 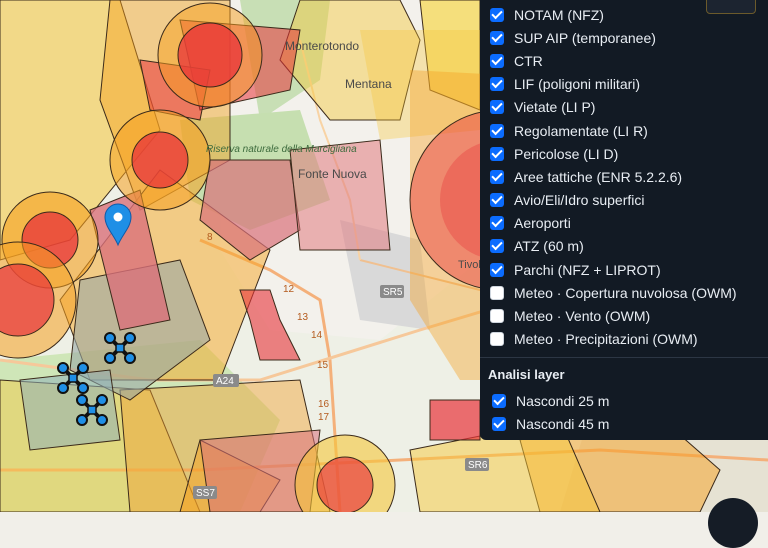 I want to click on svg-text: SS7, so click(x=205, y=493).